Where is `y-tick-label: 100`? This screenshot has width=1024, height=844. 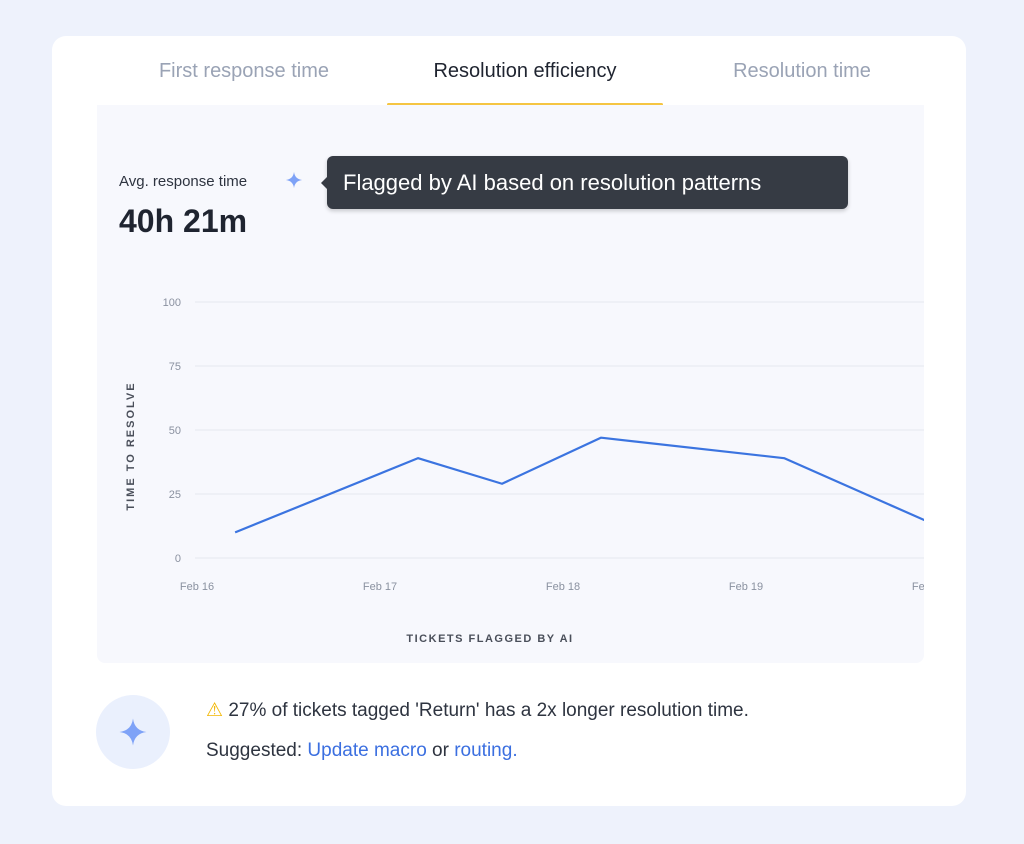 y-tick-label: 100 is located at coordinates (172, 303).